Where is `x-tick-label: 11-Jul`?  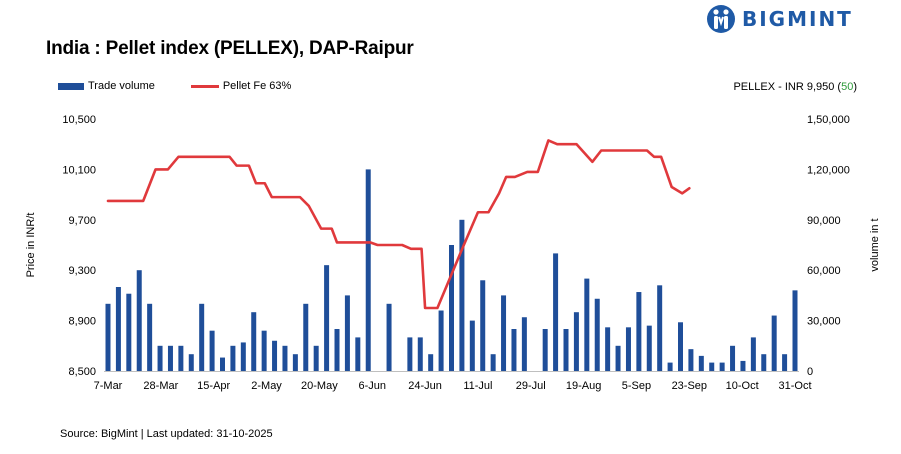
x-tick-label: 11-Jul is located at coordinates (477, 386).